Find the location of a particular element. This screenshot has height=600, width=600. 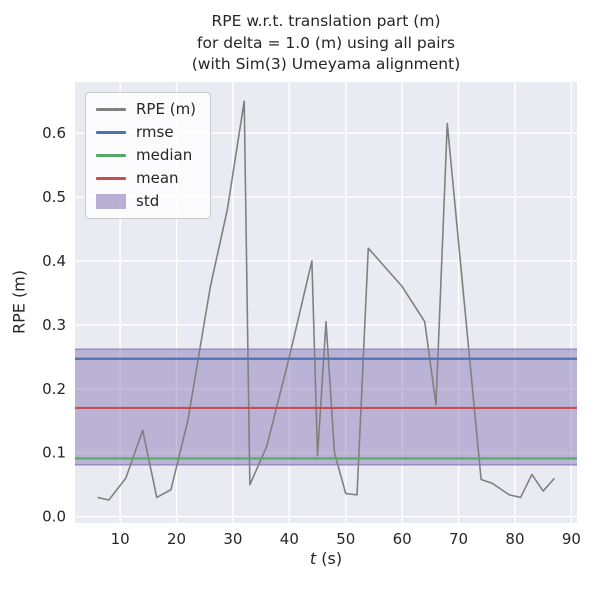

legend-item-median: median is located at coordinates (146, 155).